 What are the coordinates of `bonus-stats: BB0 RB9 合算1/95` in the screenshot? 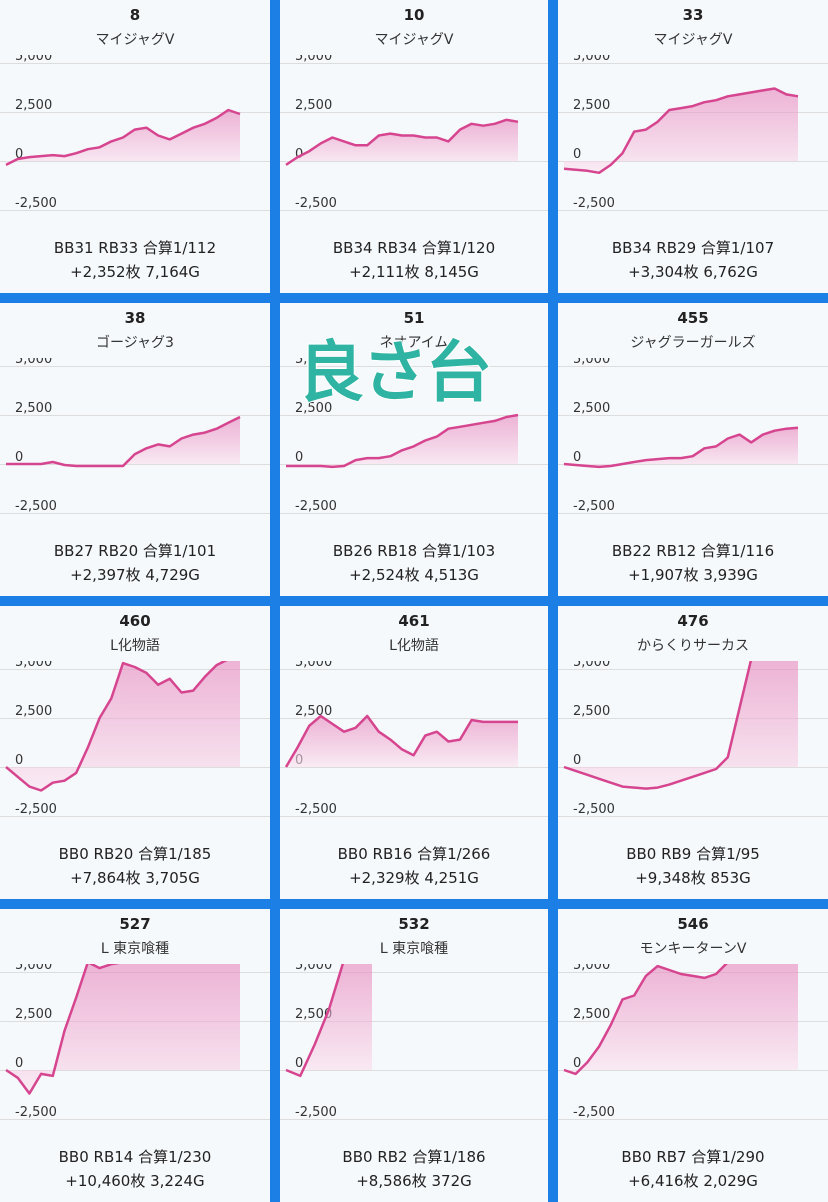 It's located at (693, 854).